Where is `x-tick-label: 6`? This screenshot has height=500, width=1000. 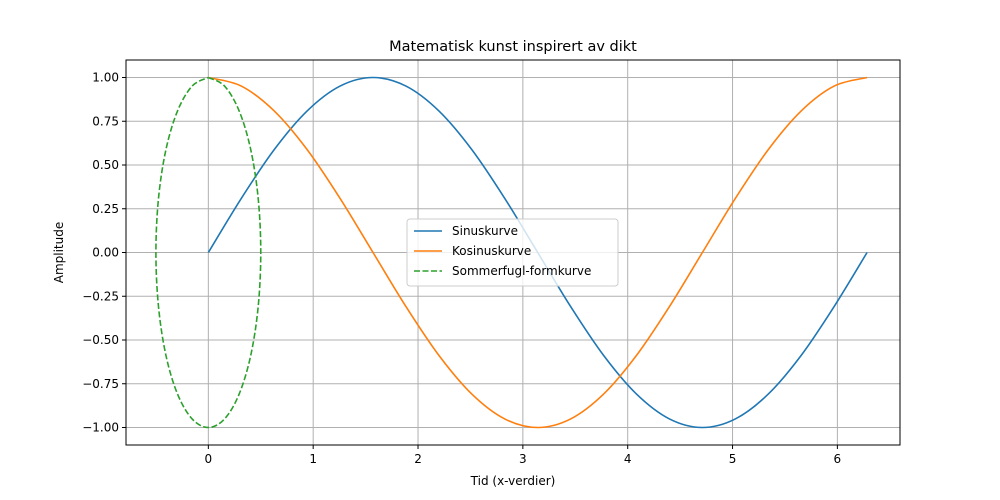 x-tick-label: 6 is located at coordinates (838, 459).